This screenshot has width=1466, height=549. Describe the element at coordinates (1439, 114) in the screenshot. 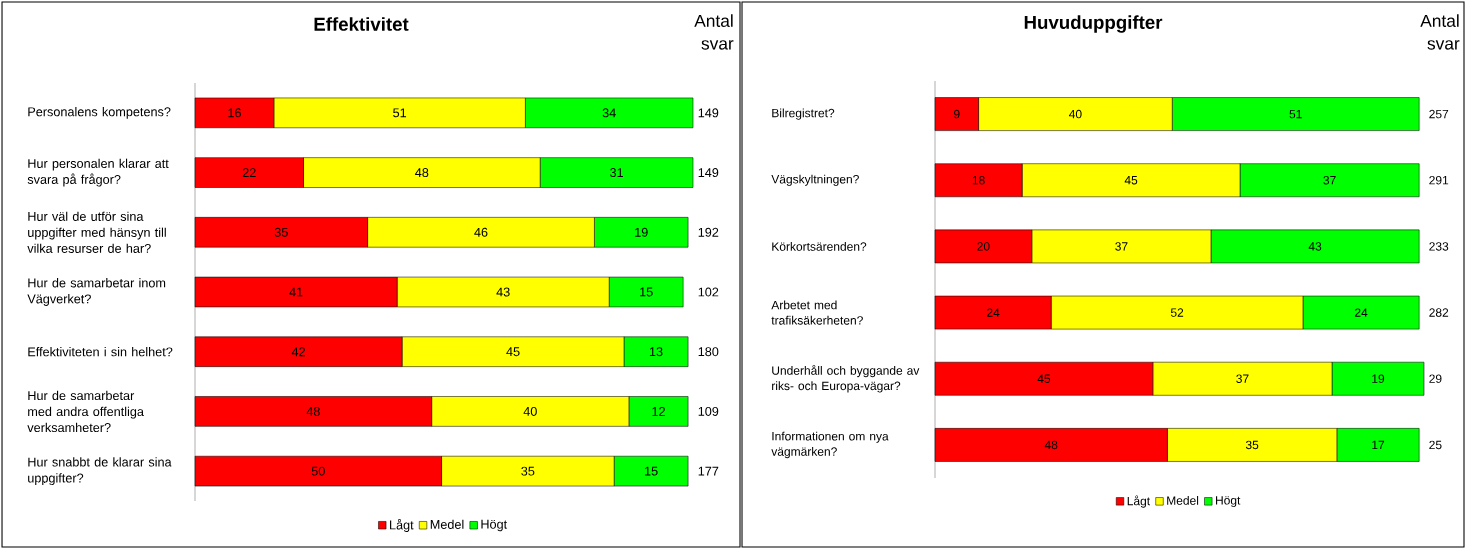

I see `text: 257` at that location.